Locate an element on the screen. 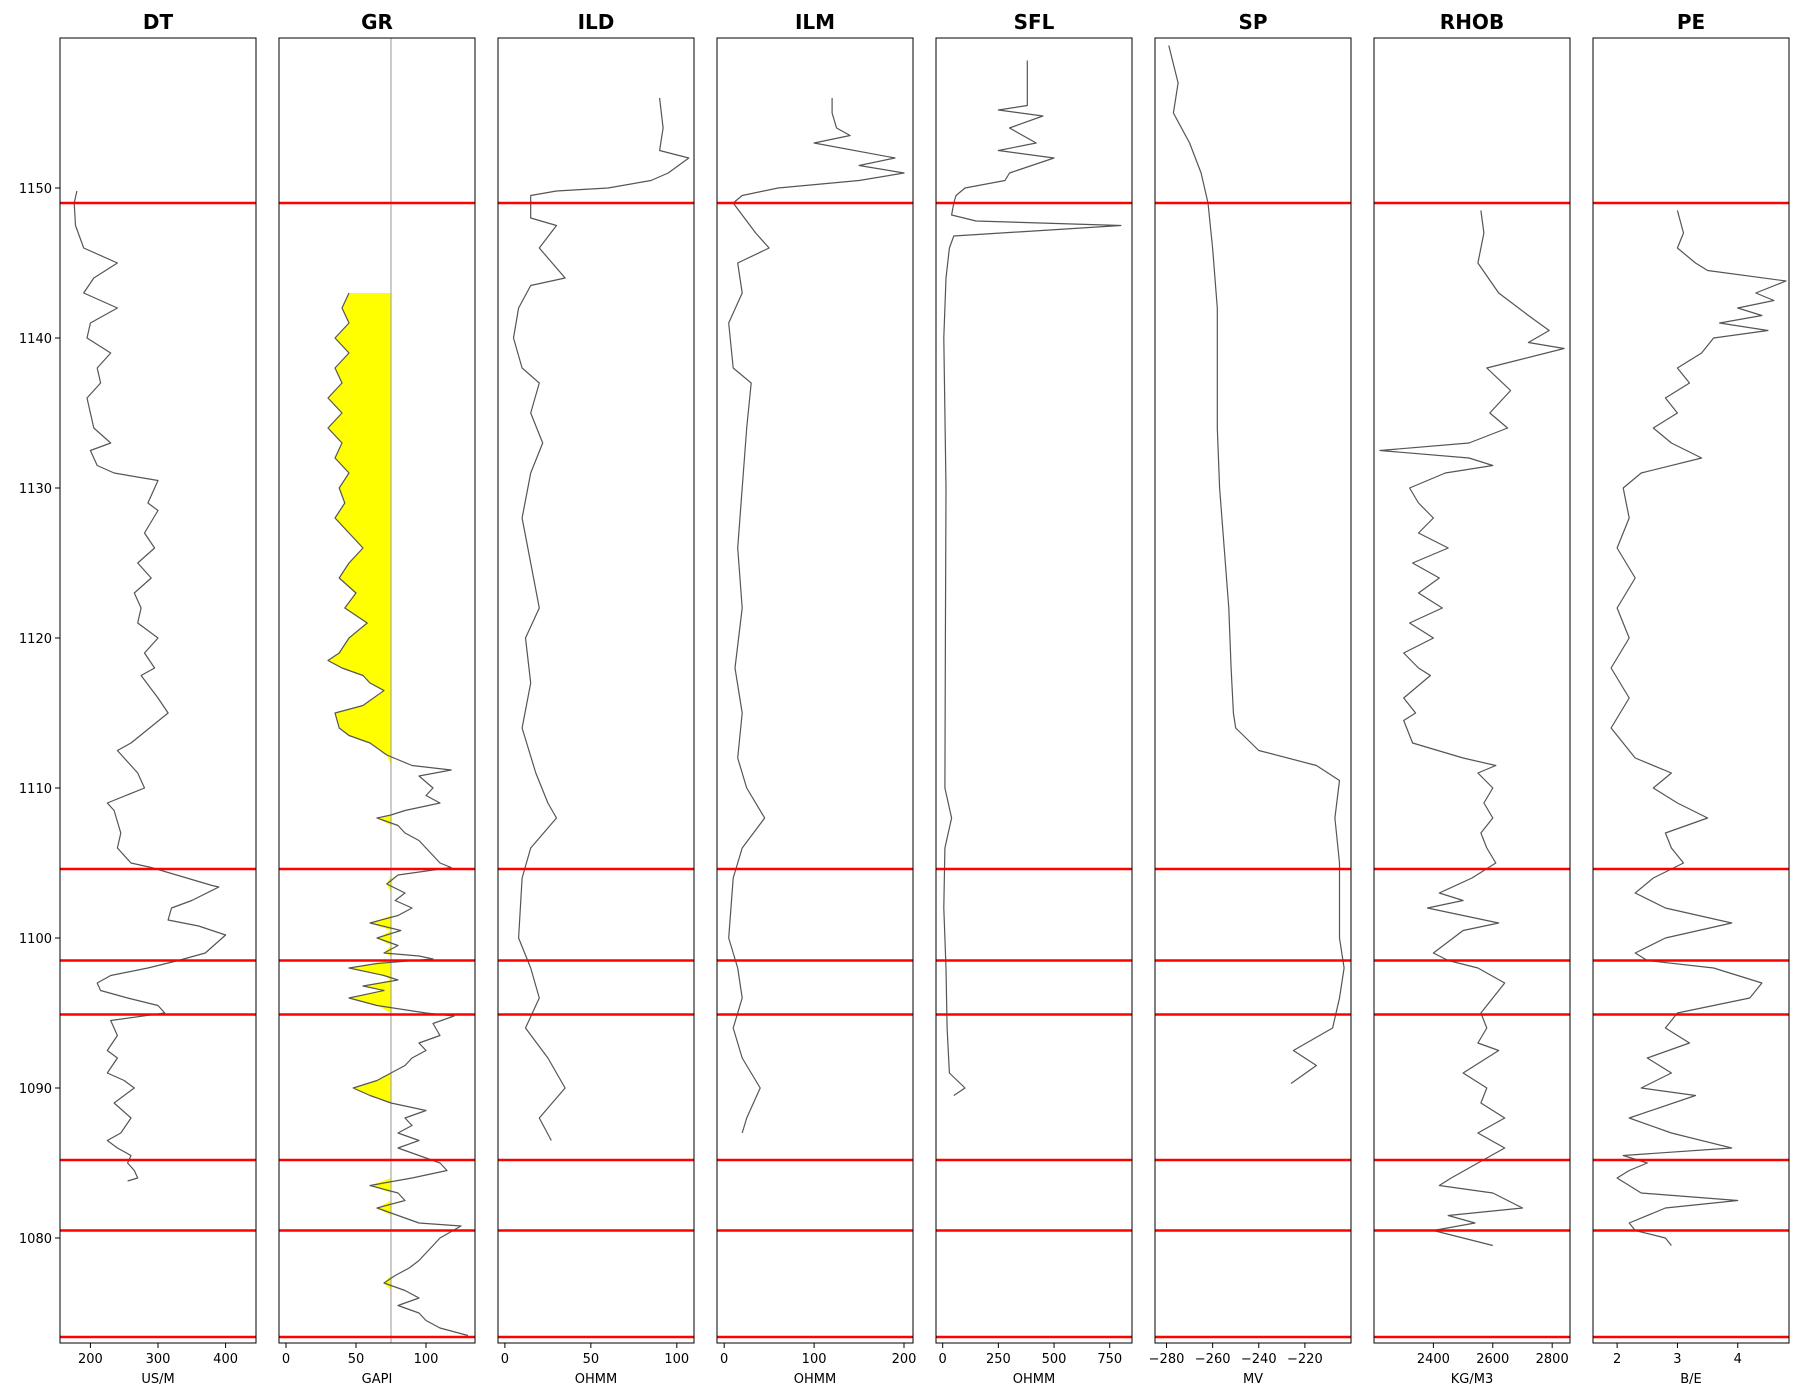 The height and width of the screenshot is (1400, 1800). depth-tick-label: 1080 is located at coordinates (35, 1239).